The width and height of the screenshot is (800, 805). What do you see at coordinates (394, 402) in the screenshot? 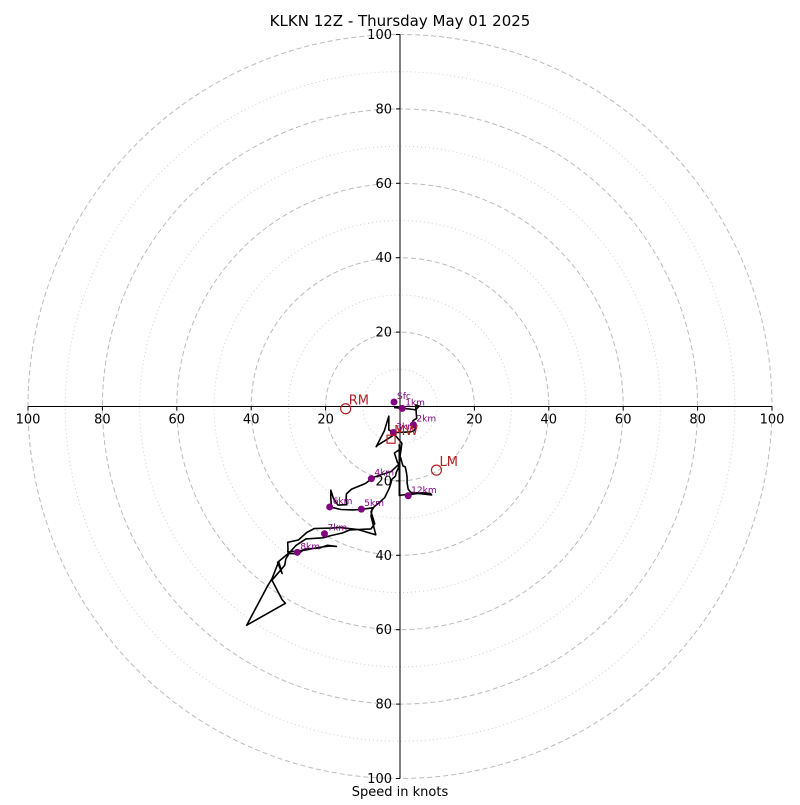
I see `level-marker-sfc` at bounding box center [394, 402].